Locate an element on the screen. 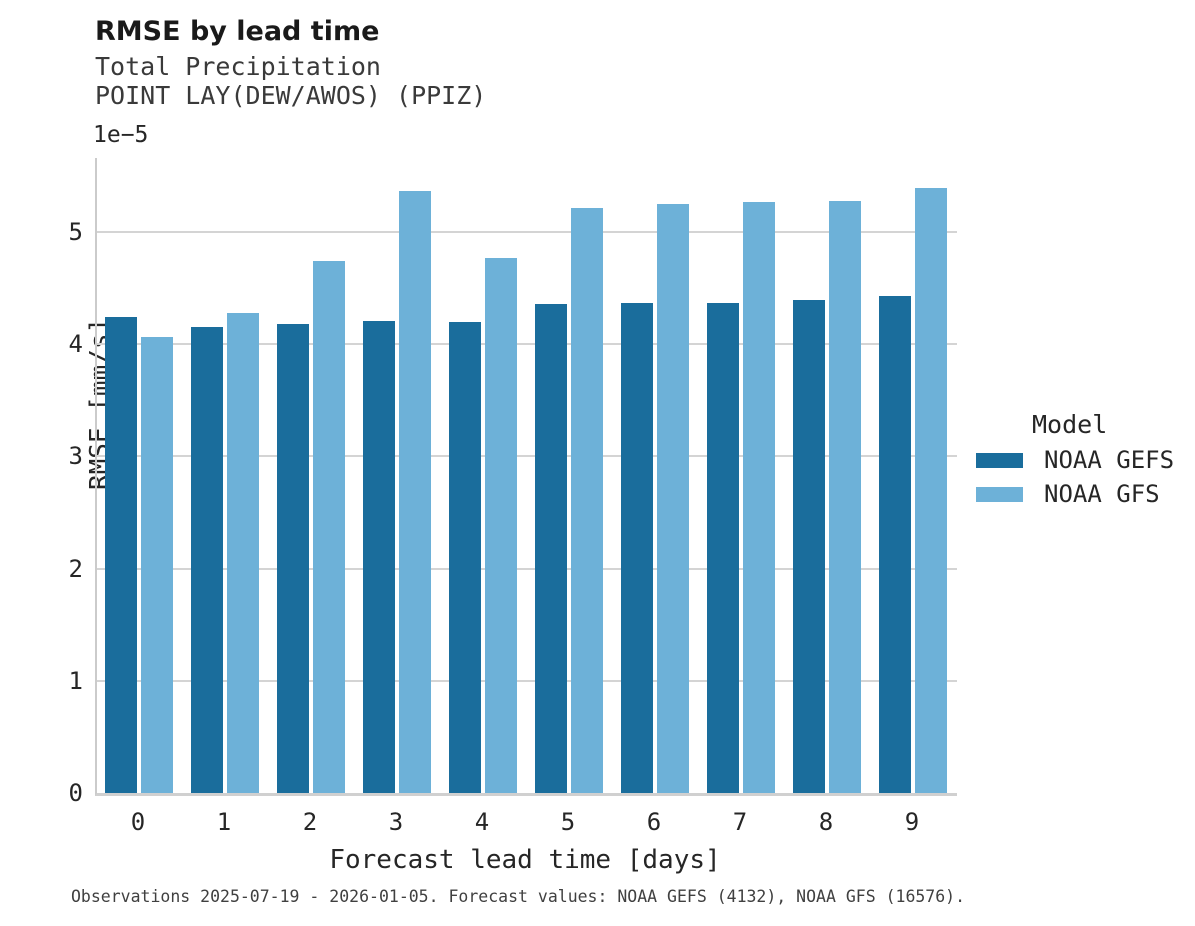 The width and height of the screenshot is (1195, 926). x-tick-label-7: 7 is located at coordinates (740, 822).